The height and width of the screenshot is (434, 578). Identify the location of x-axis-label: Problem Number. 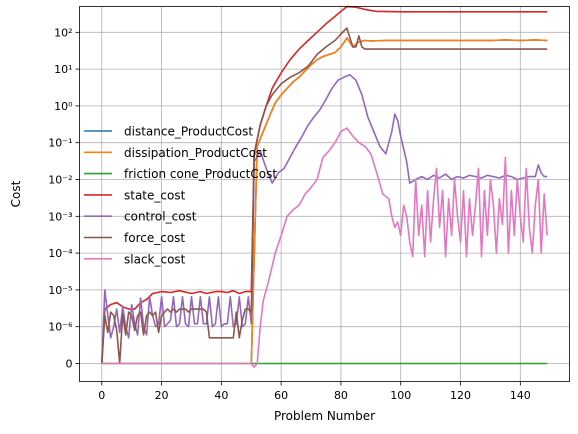
(324, 416).